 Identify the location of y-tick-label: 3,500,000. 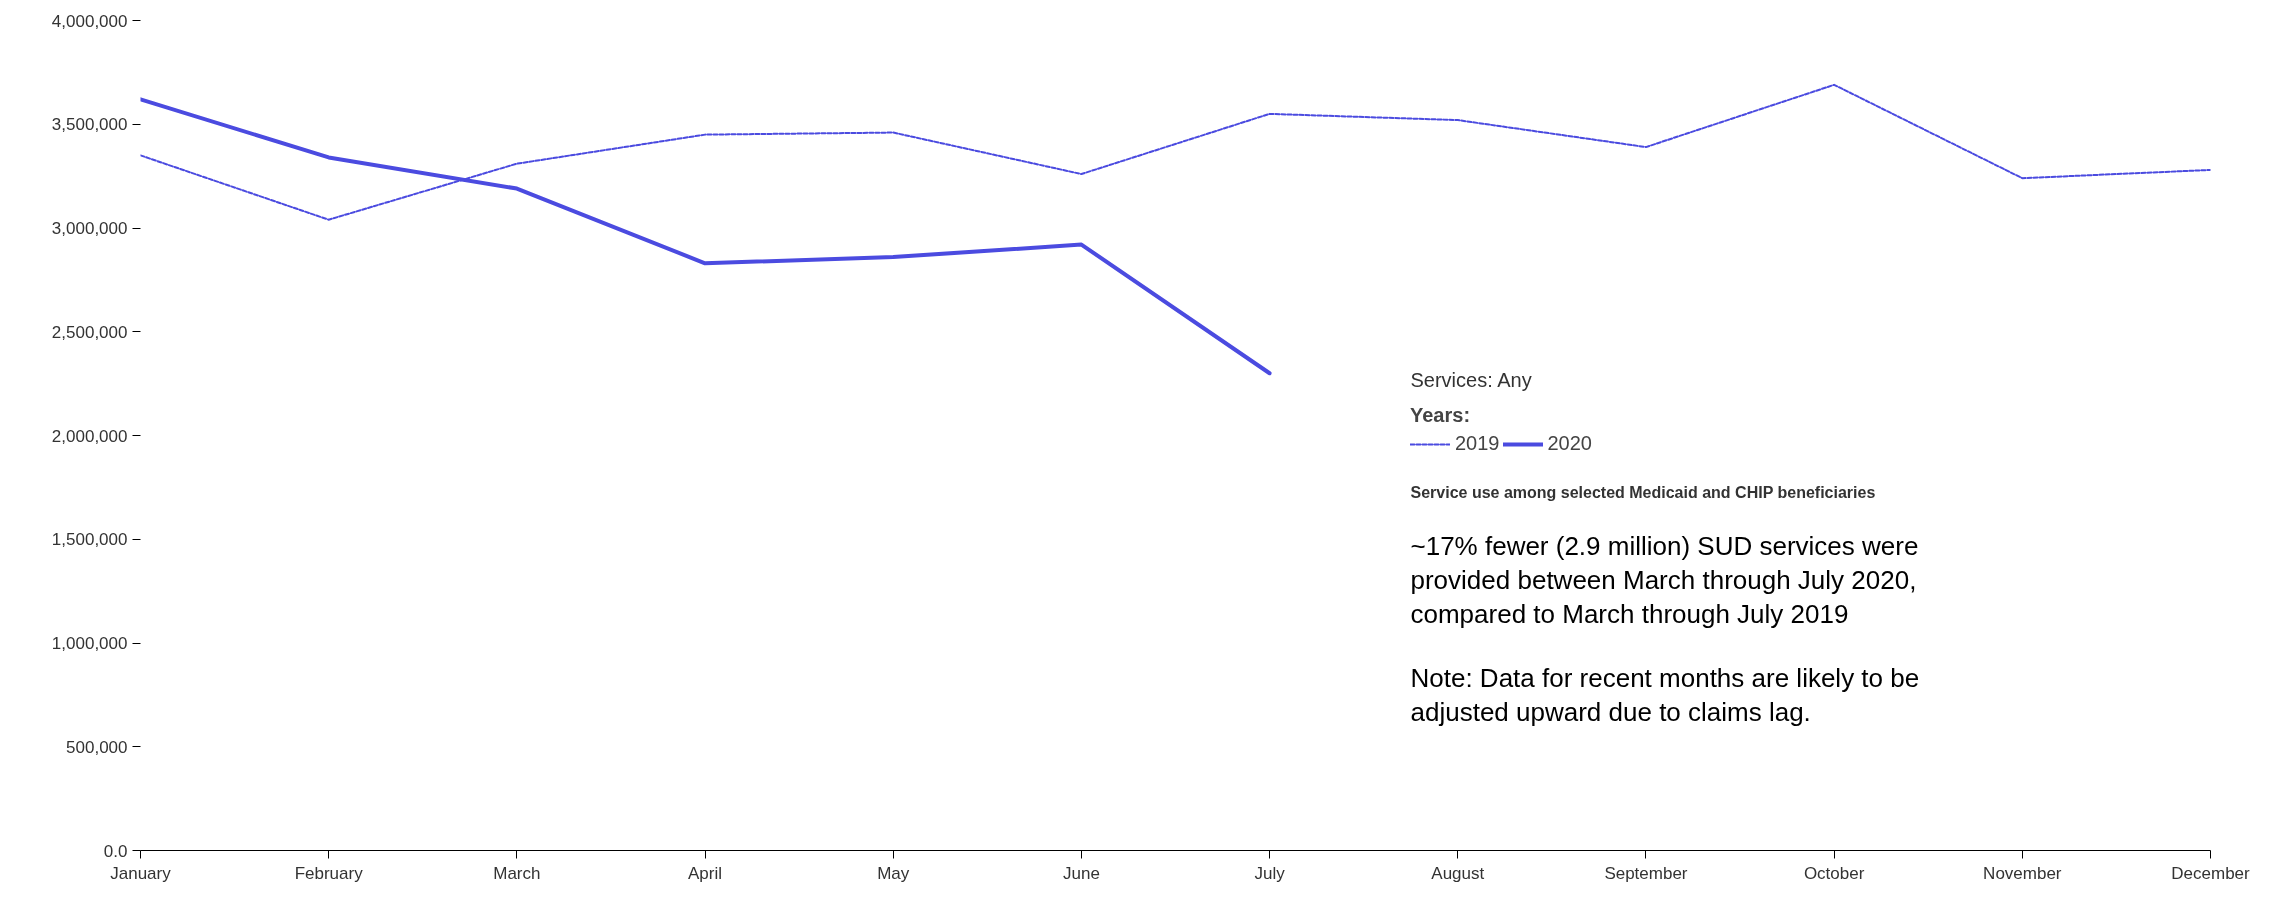
(89, 125).